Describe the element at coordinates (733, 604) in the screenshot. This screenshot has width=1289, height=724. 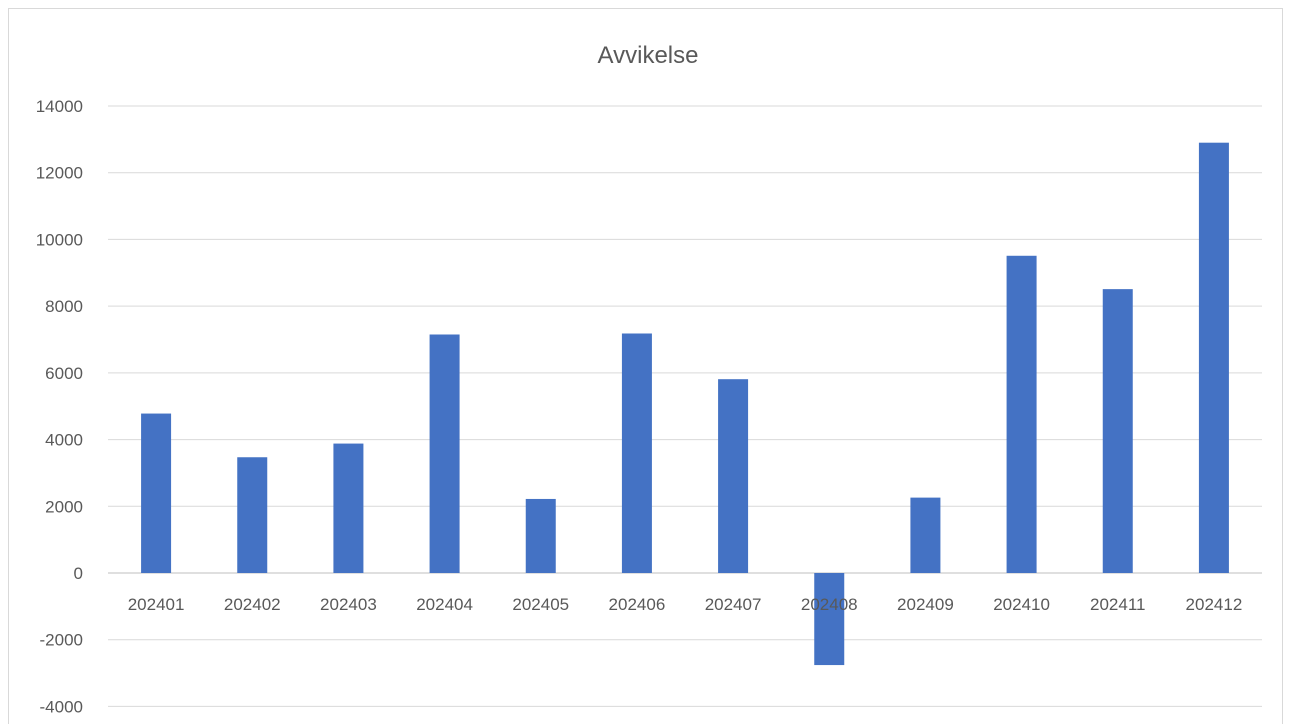
I see `x-tick-label: 202407` at that location.